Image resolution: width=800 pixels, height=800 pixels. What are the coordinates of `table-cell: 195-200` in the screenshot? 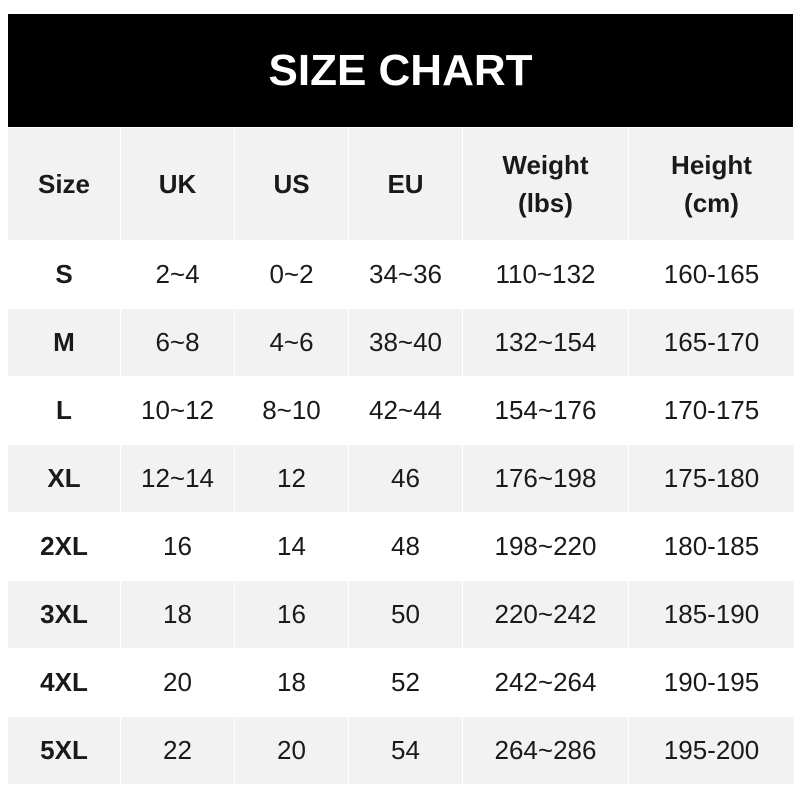 It's located at (711, 750).